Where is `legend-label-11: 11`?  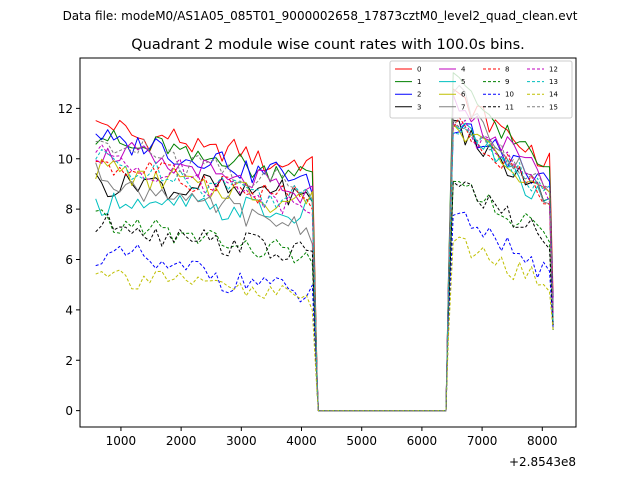 legend-label-11: 11 is located at coordinates (509, 107).